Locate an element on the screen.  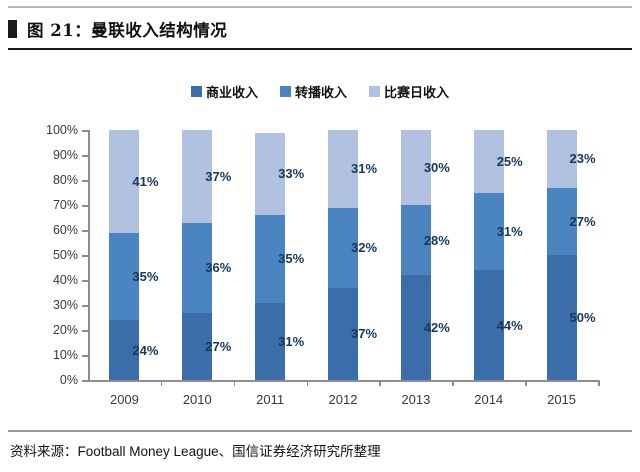
legend-item-2: 转播收入 is located at coordinates (313, 91).